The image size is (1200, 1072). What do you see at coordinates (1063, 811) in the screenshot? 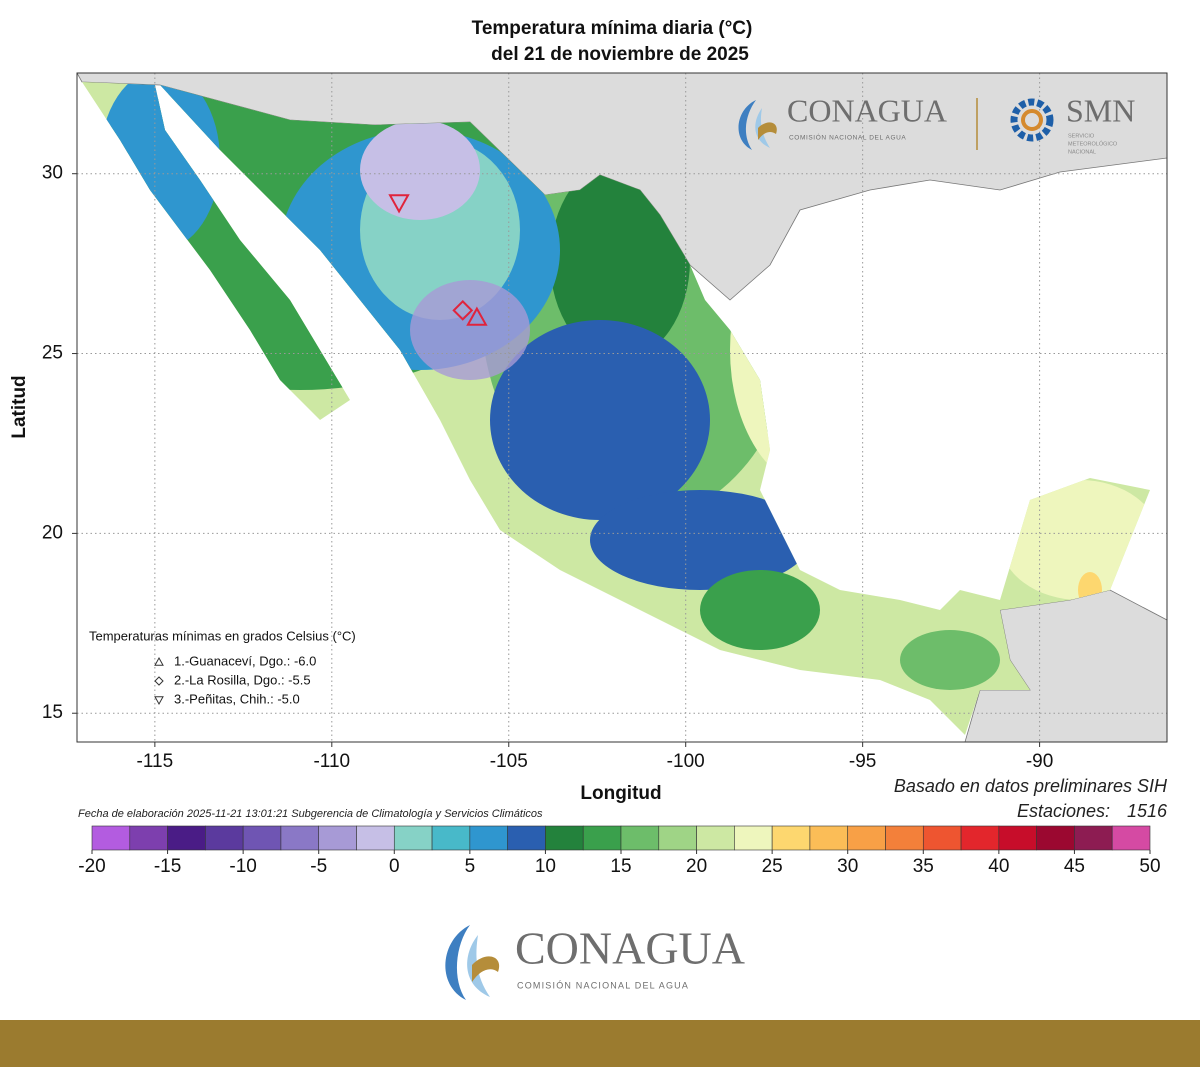
I see `stations-label: Estaciones:` at bounding box center [1063, 811].